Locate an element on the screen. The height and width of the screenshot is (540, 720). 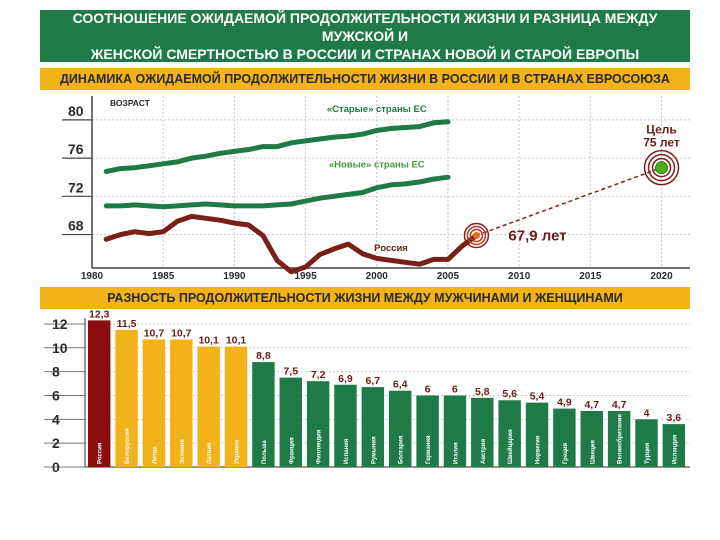
bar-category-label: Румыния is located at coordinates (374, 450).